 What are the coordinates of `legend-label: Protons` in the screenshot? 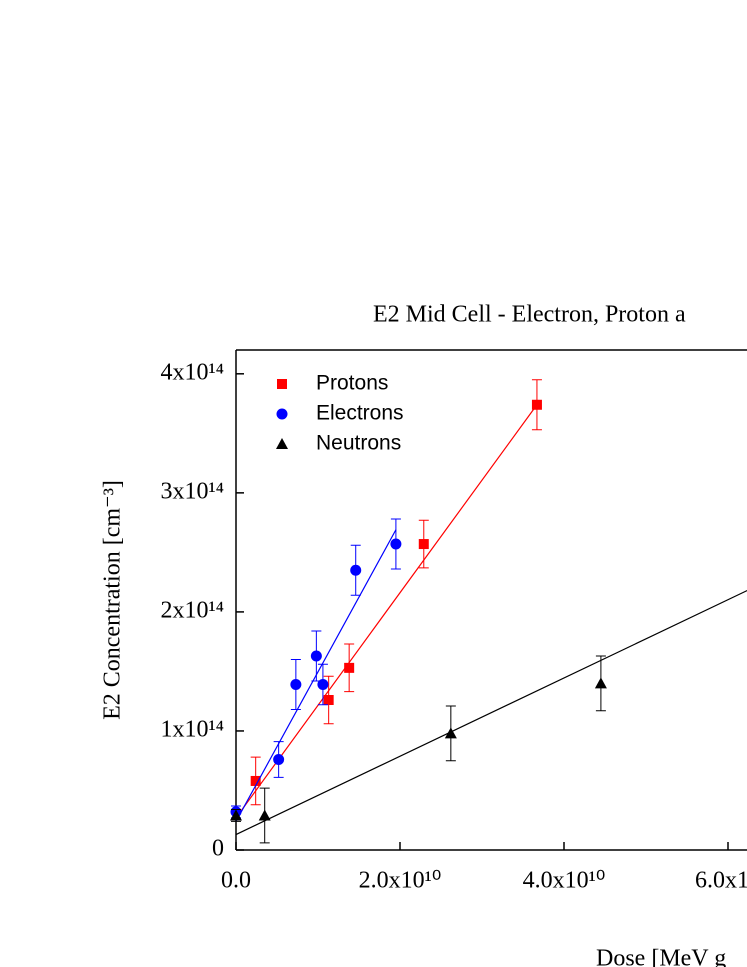 It's located at (352, 383).